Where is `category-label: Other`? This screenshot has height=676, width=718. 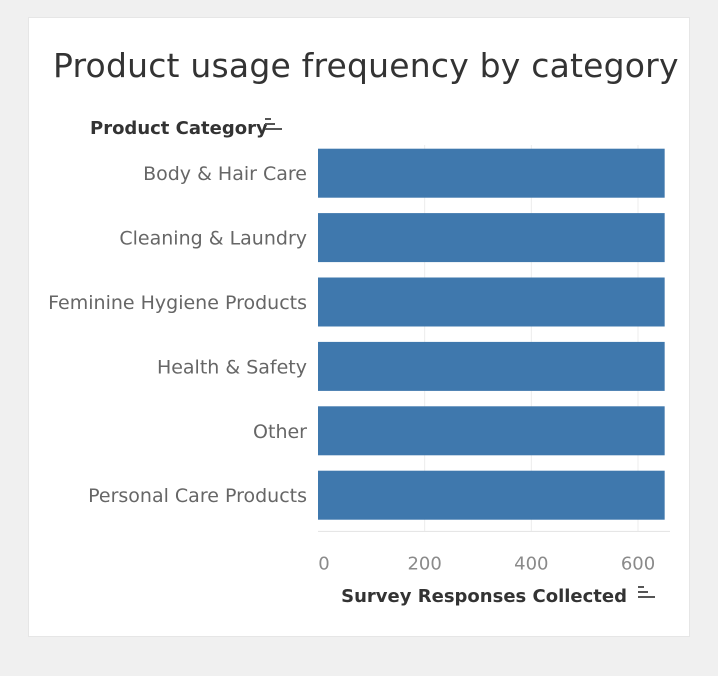 category-label: Other is located at coordinates (280, 432).